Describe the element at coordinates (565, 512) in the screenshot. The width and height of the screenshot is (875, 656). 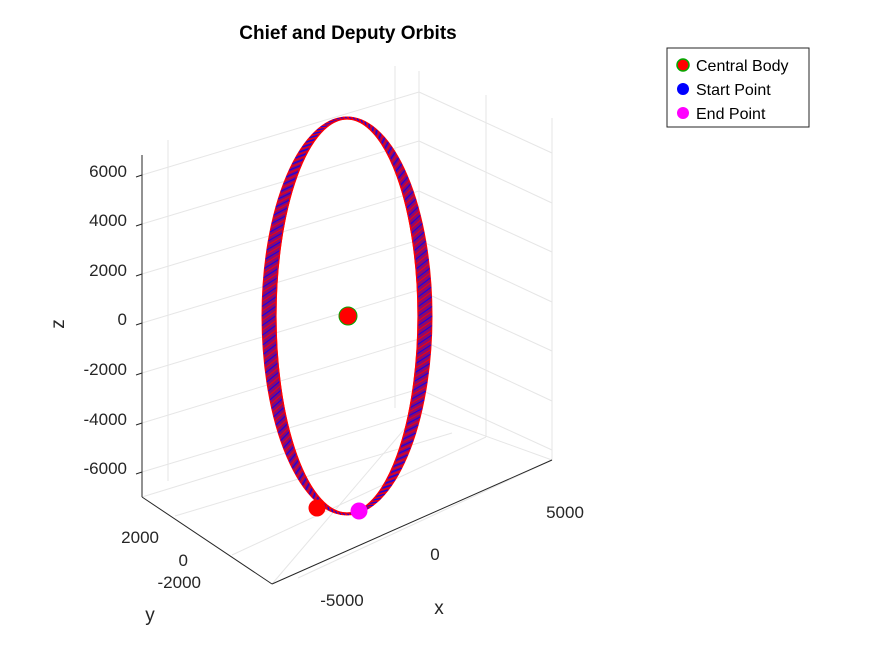
I see `x-tick-label: 5000` at that location.